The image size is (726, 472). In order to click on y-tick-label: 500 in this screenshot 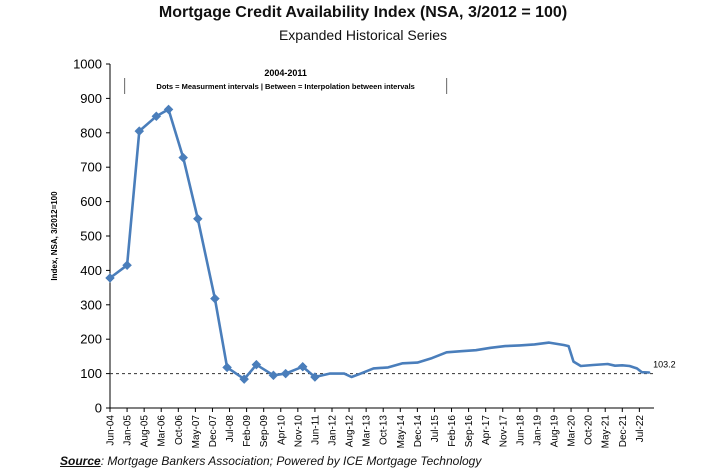, I will do `click(91, 236)`.